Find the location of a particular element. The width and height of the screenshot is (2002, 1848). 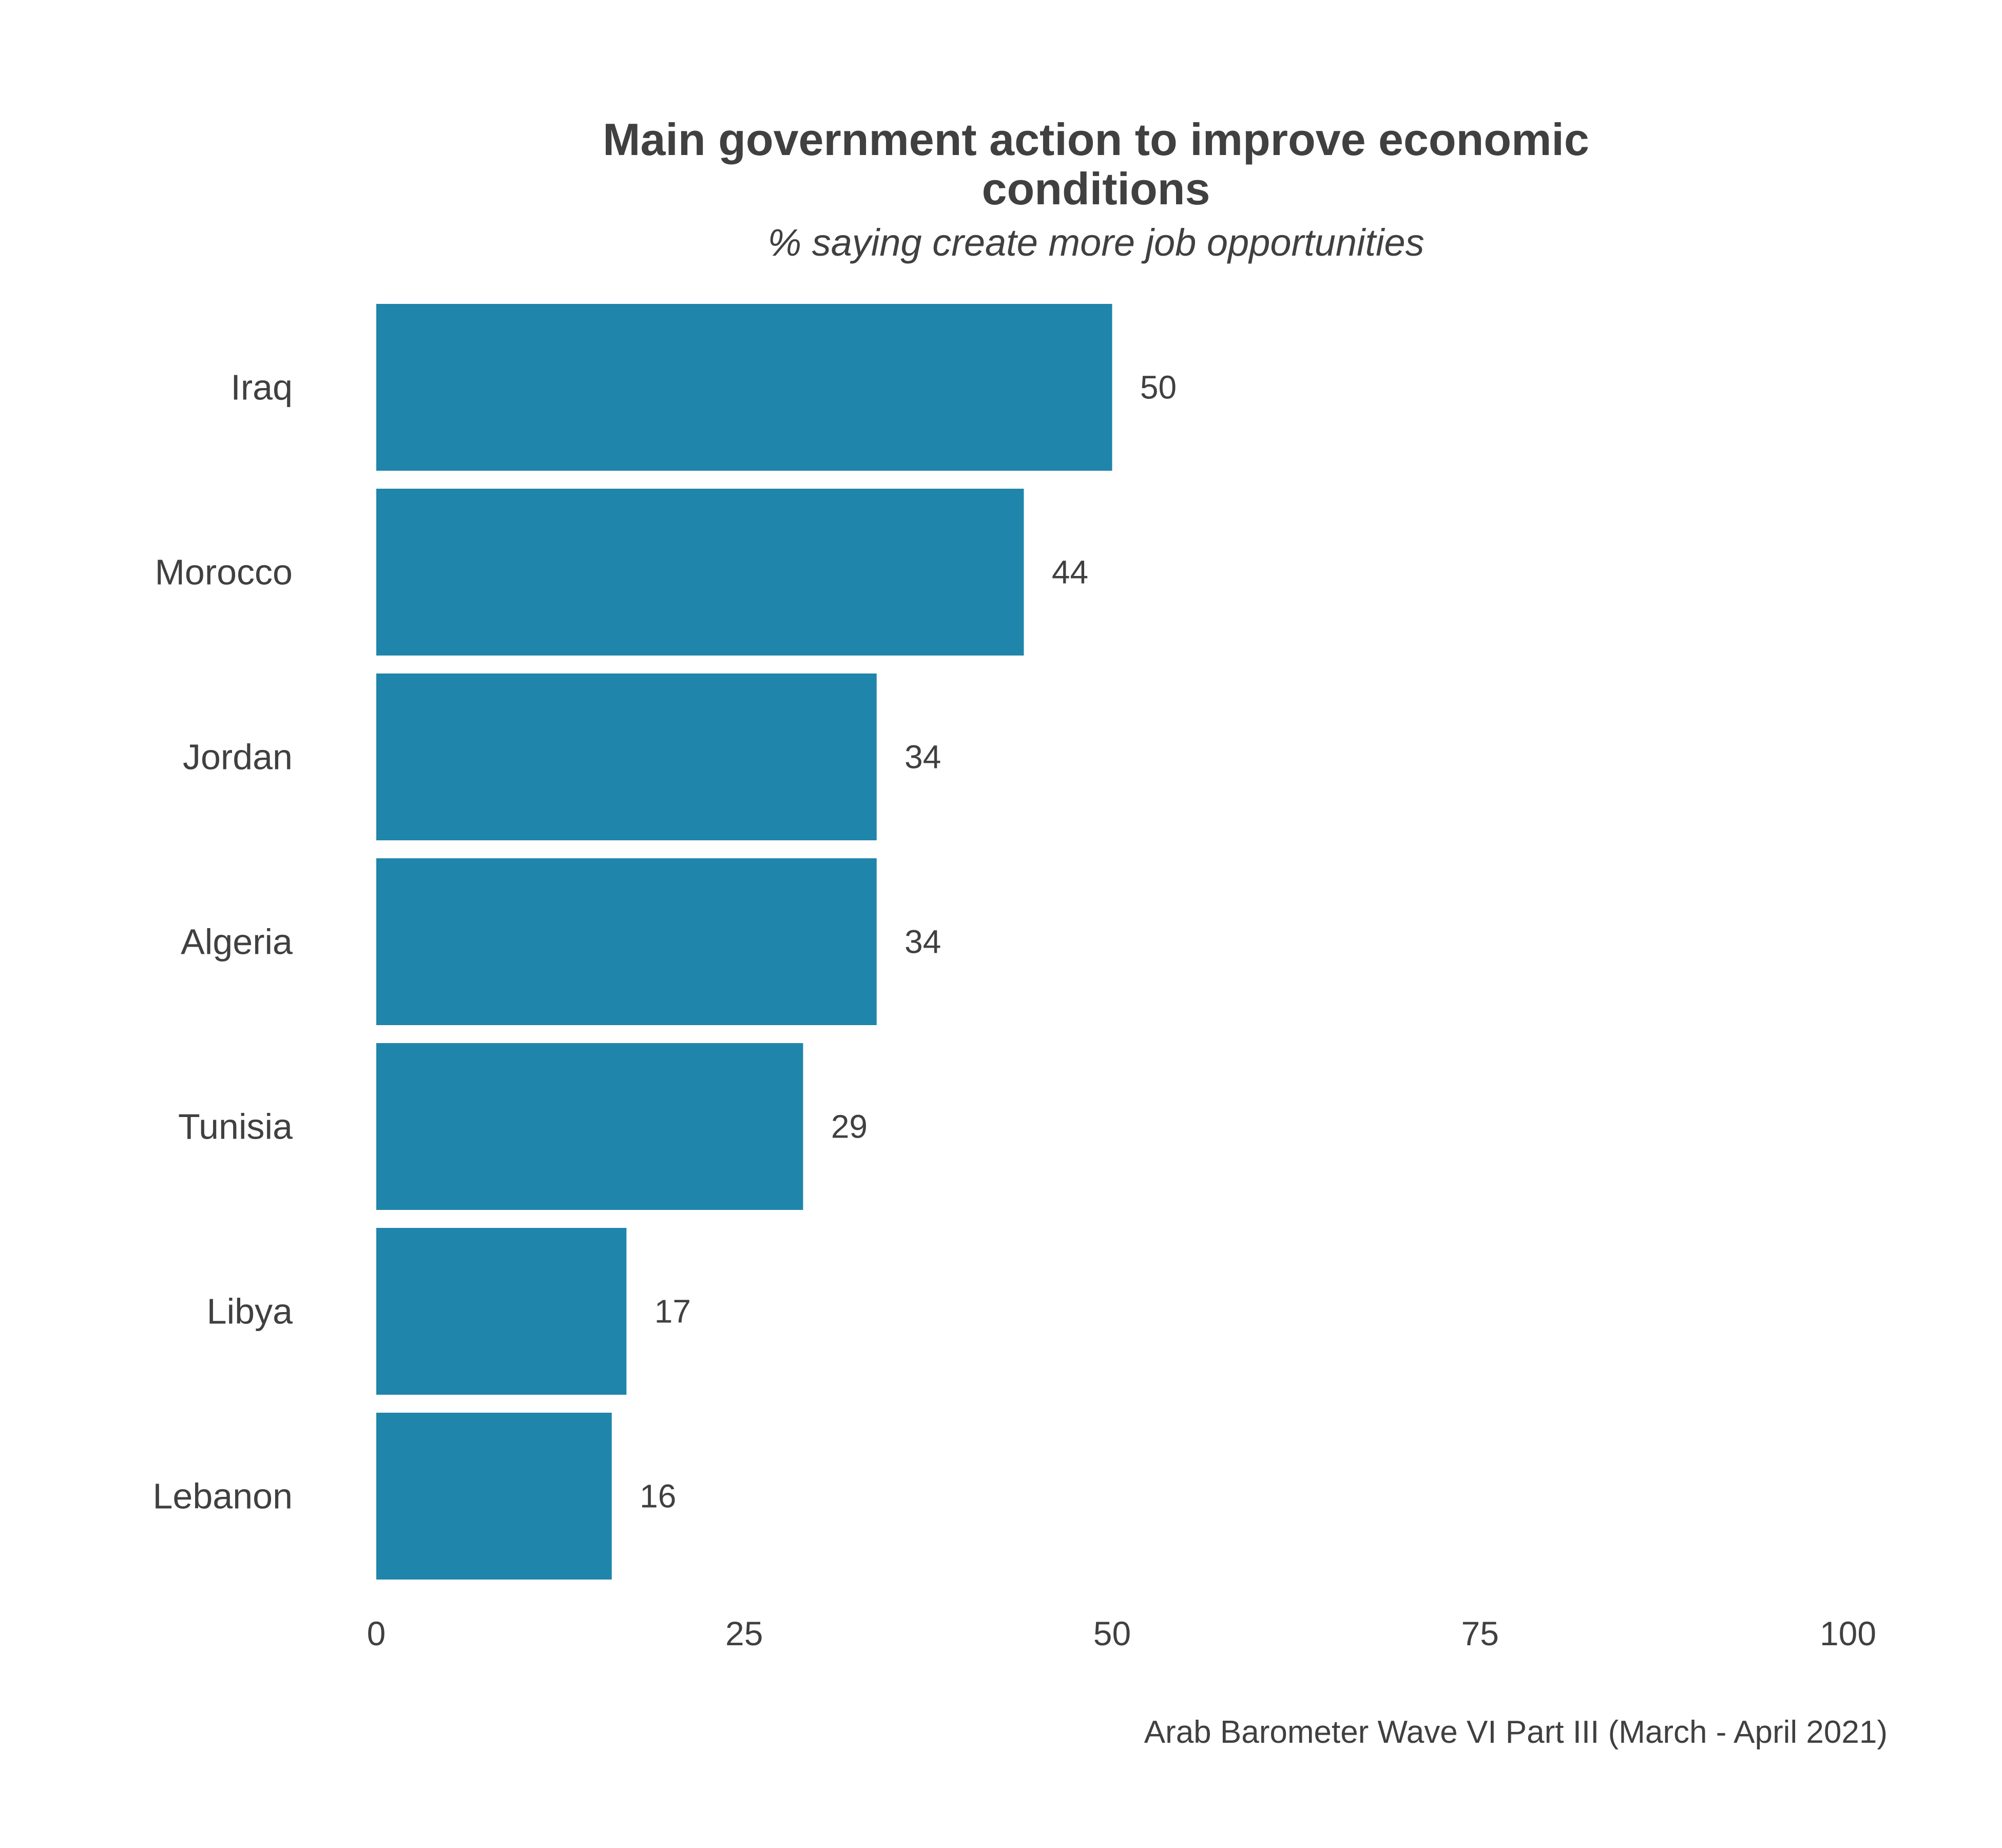

bar-tunisia is located at coordinates (589, 1126).